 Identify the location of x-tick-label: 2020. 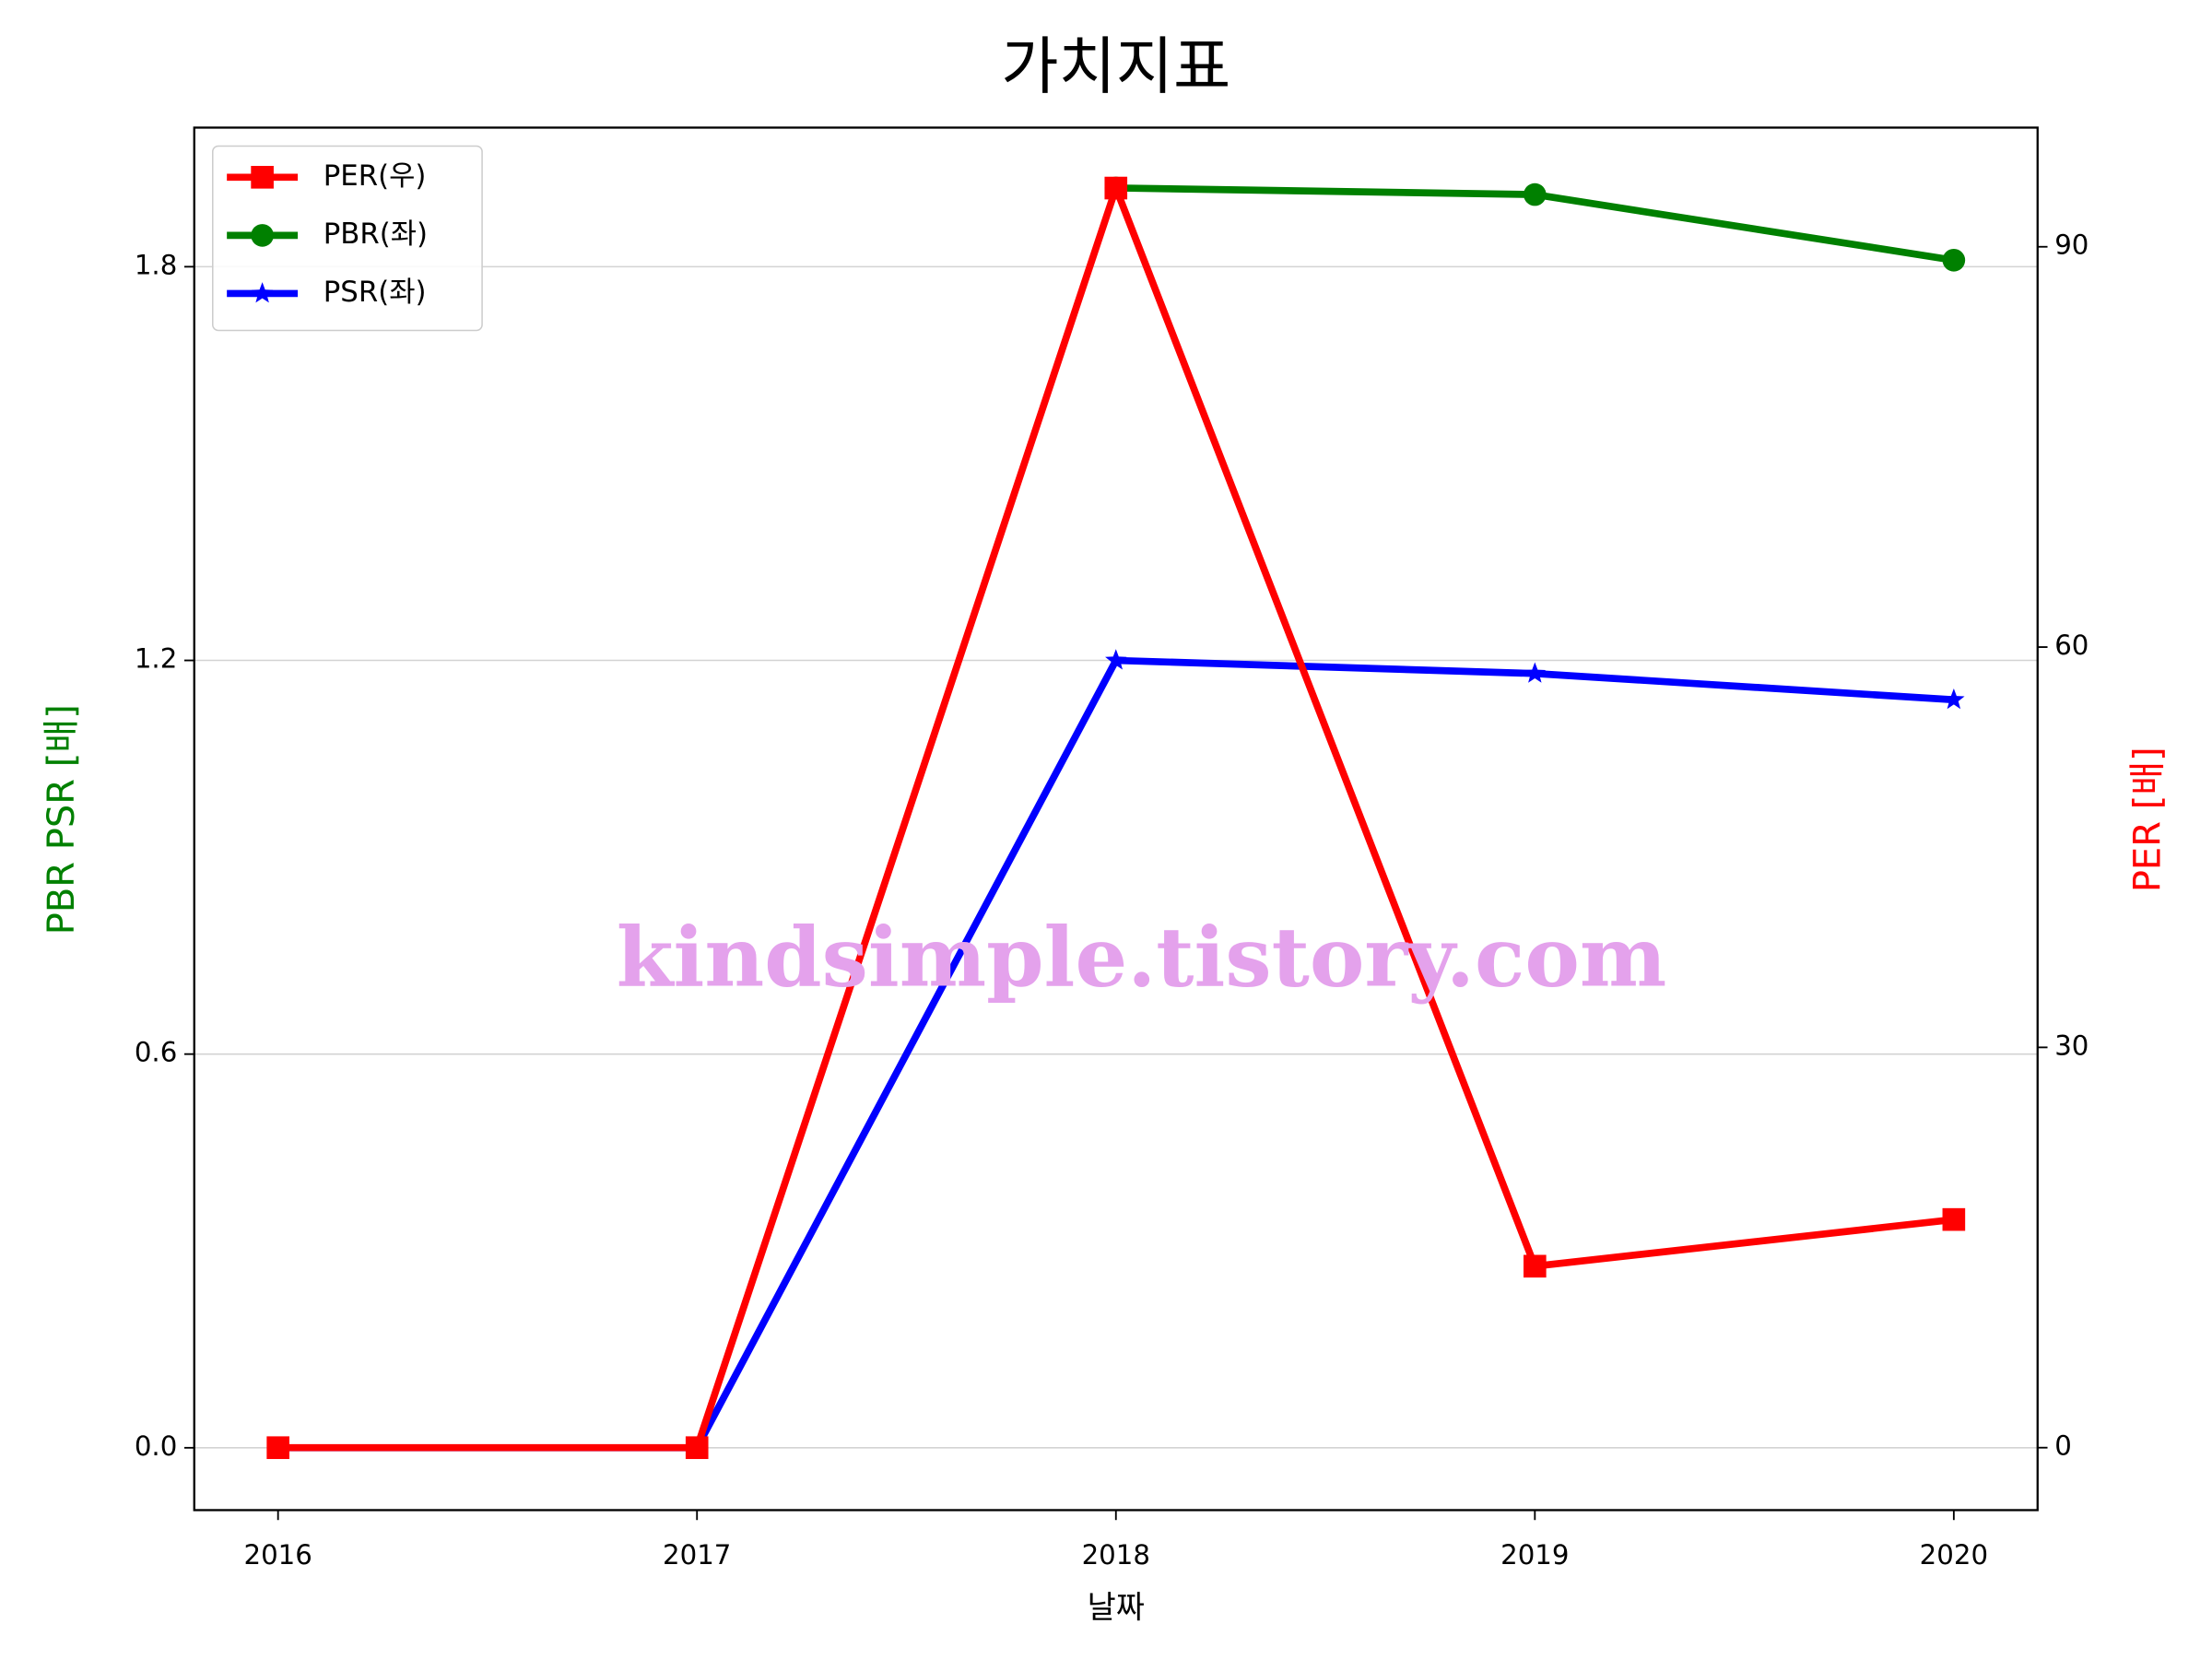
(1954, 1555).